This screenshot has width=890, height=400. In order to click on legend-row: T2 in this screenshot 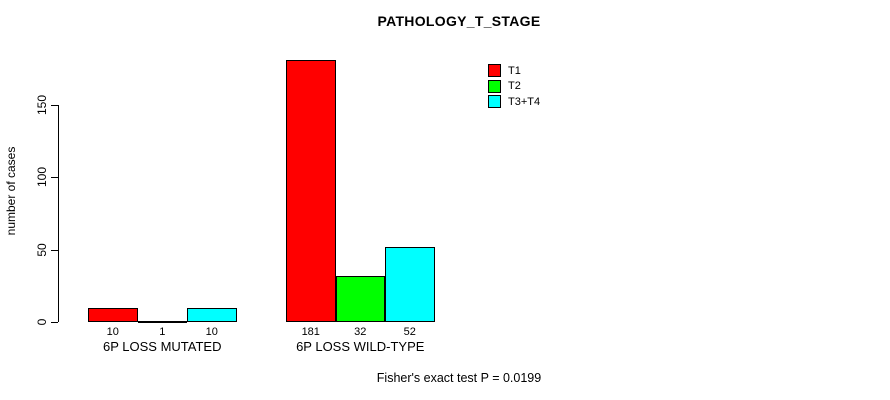, I will do `click(514, 86)`.